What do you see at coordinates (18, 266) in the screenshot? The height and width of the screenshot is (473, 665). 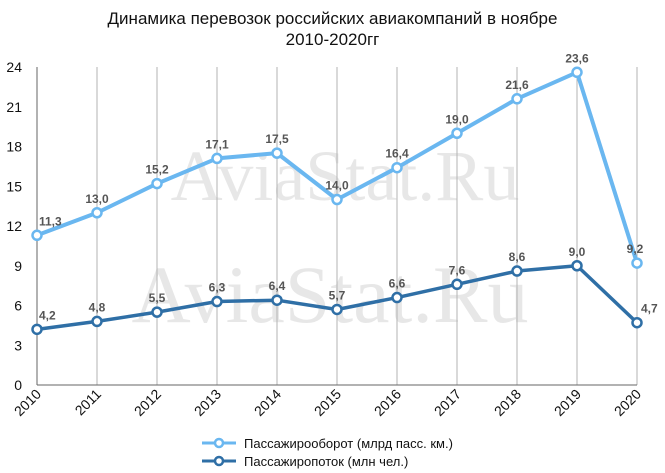 I see `y-tick-label-9: 9` at bounding box center [18, 266].